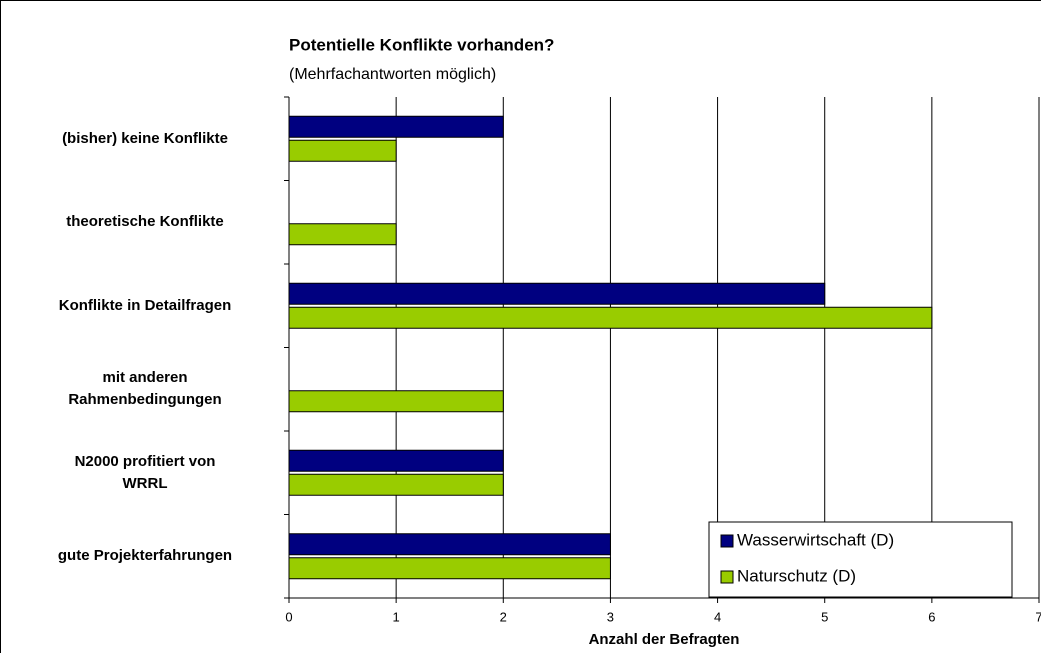  What do you see at coordinates (664, 639) in the screenshot?
I see `x-axis-title: Anzahl der Befragten` at bounding box center [664, 639].